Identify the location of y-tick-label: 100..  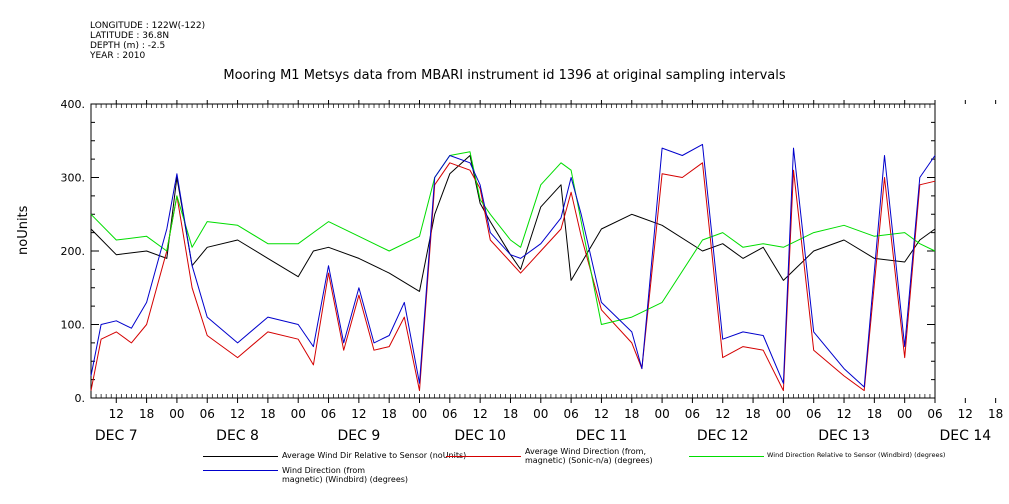
(73, 325).